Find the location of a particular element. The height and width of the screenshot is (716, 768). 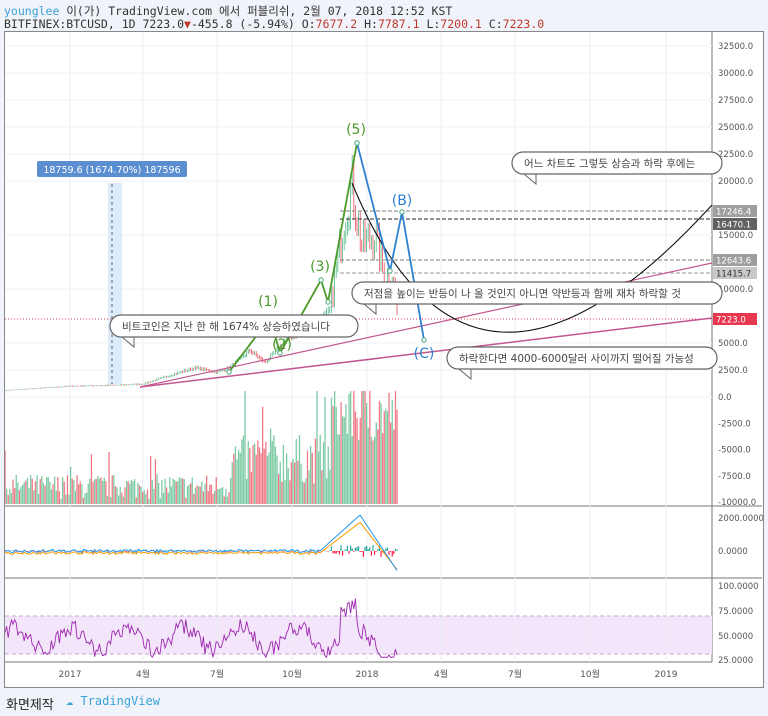

price-label: 12643.6 is located at coordinates (733, 262).